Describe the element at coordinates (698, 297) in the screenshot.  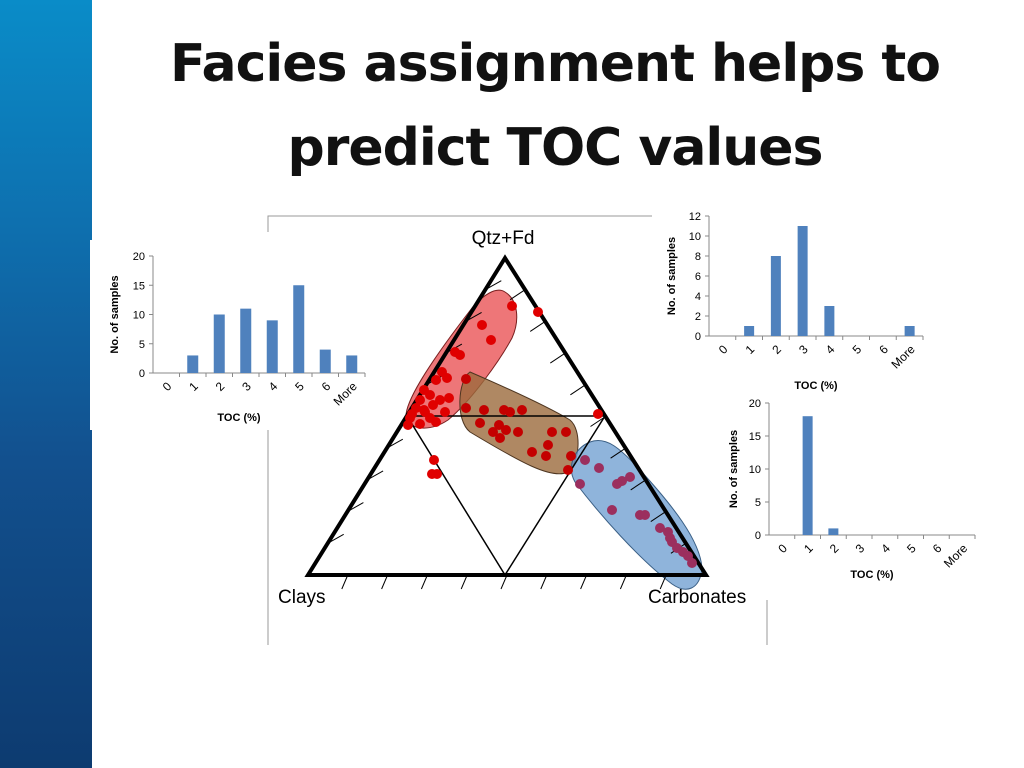
I see `y-tick-label: 4` at that location.